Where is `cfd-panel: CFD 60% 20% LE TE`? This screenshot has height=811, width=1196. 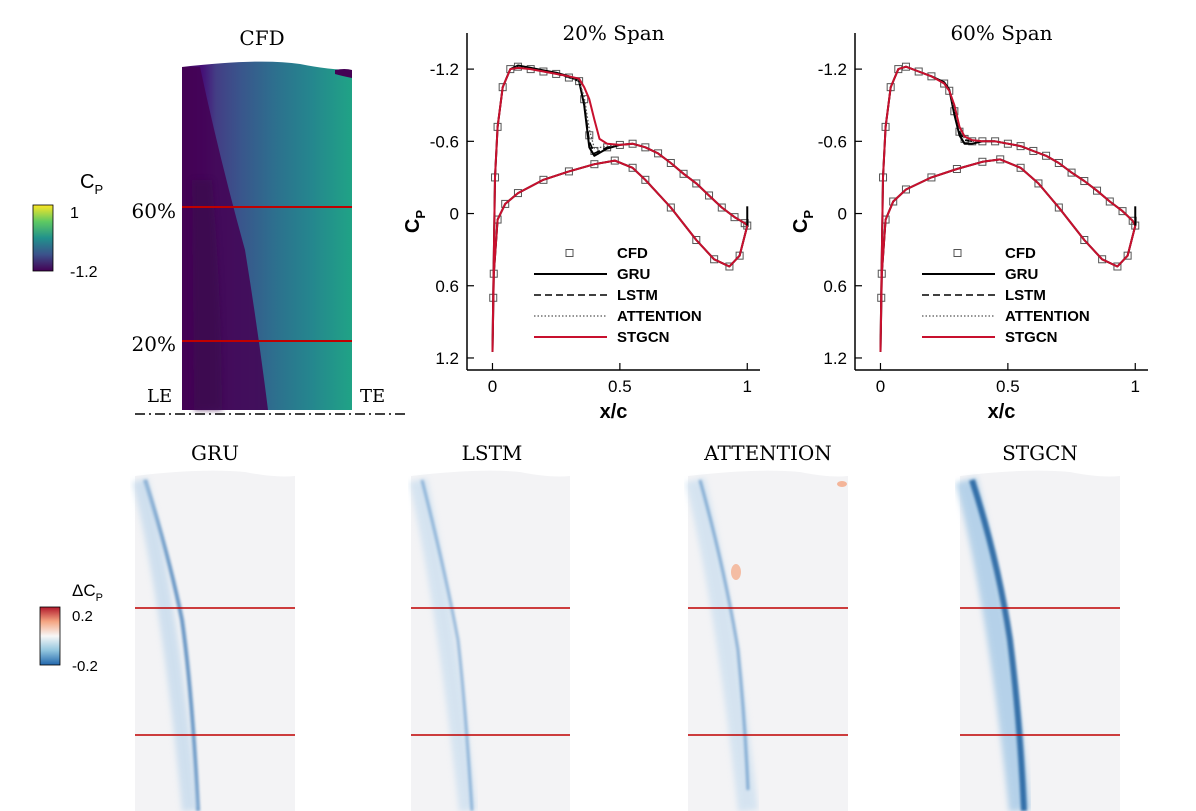 cfd-panel: CFD 60% 20% LE TE is located at coordinates (268, 220).